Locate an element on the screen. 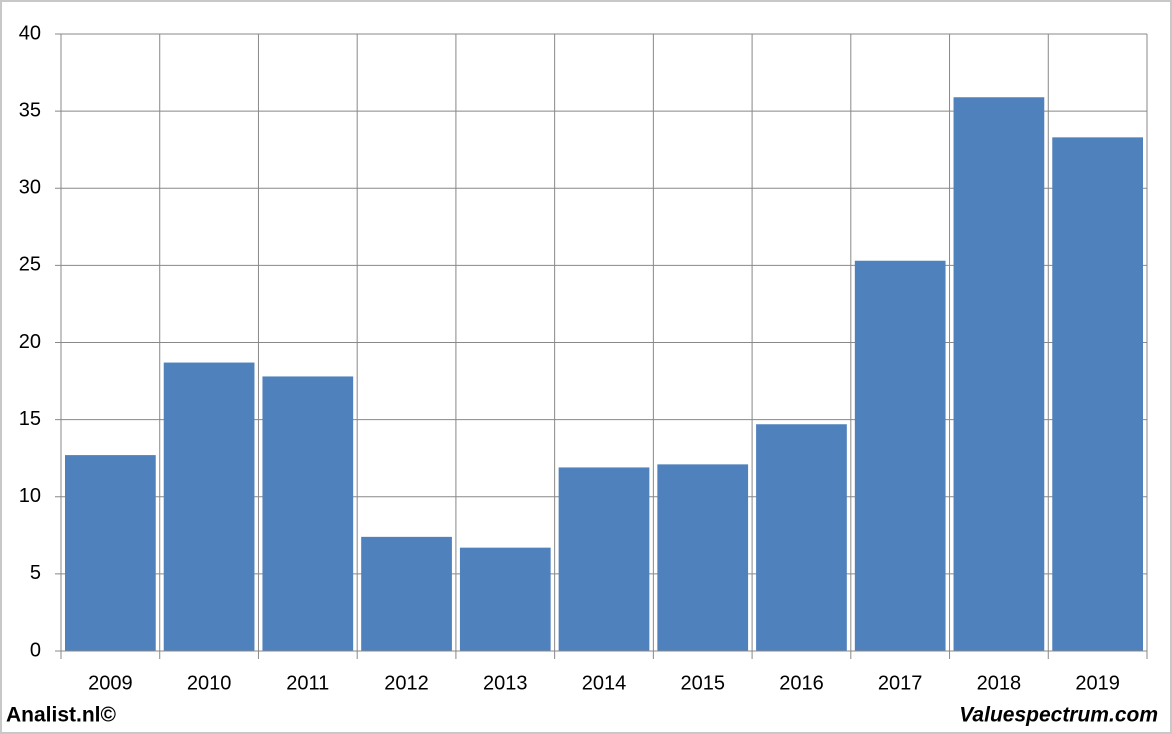 This screenshot has width=1172, height=734. y-tick-label: 10 is located at coordinates (30, 496).